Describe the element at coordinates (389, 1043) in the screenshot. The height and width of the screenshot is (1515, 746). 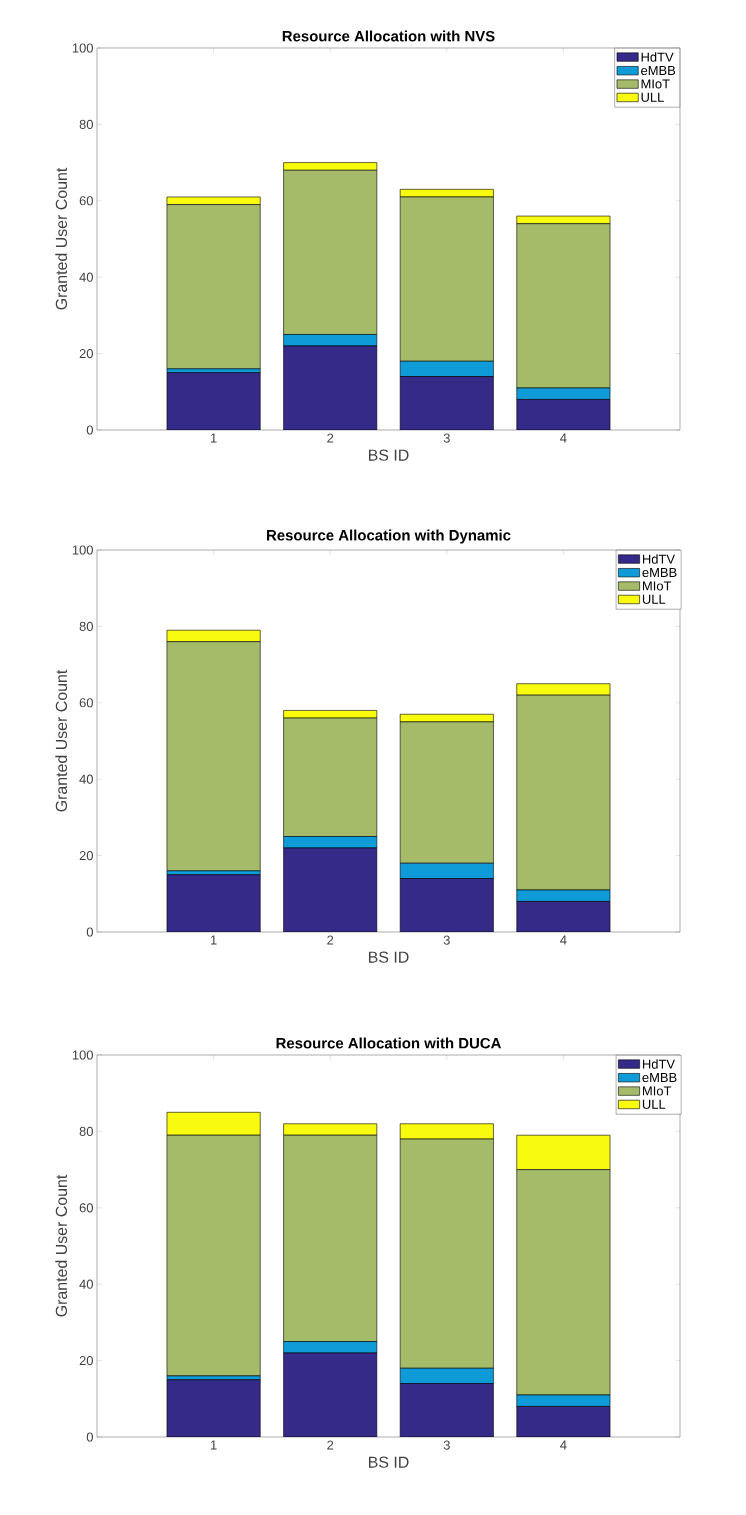
I see `chart-title: Resource Allocation with DUCA` at that location.